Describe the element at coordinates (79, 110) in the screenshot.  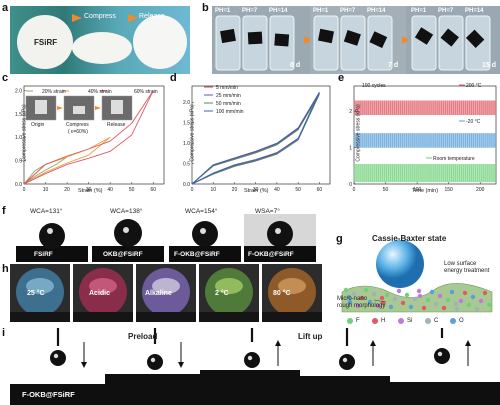
I see `sample-in-photo` at that location.